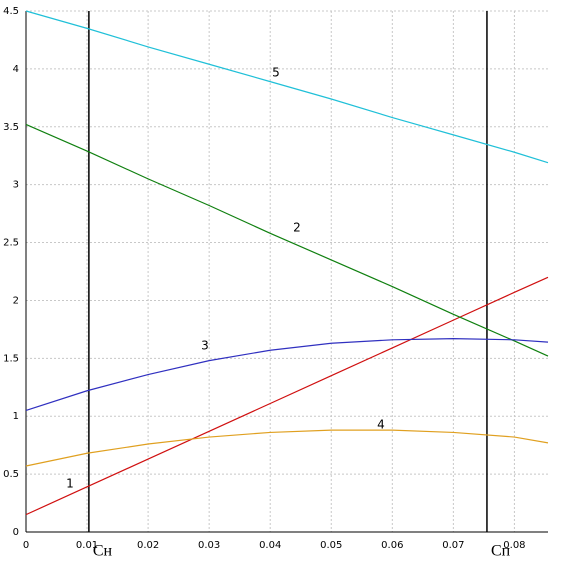 This screenshot has height=561, width=580. Describe the element at coordinates (11, 358) in the screenshot. I see `y-tick-label: 1.5` at that location.